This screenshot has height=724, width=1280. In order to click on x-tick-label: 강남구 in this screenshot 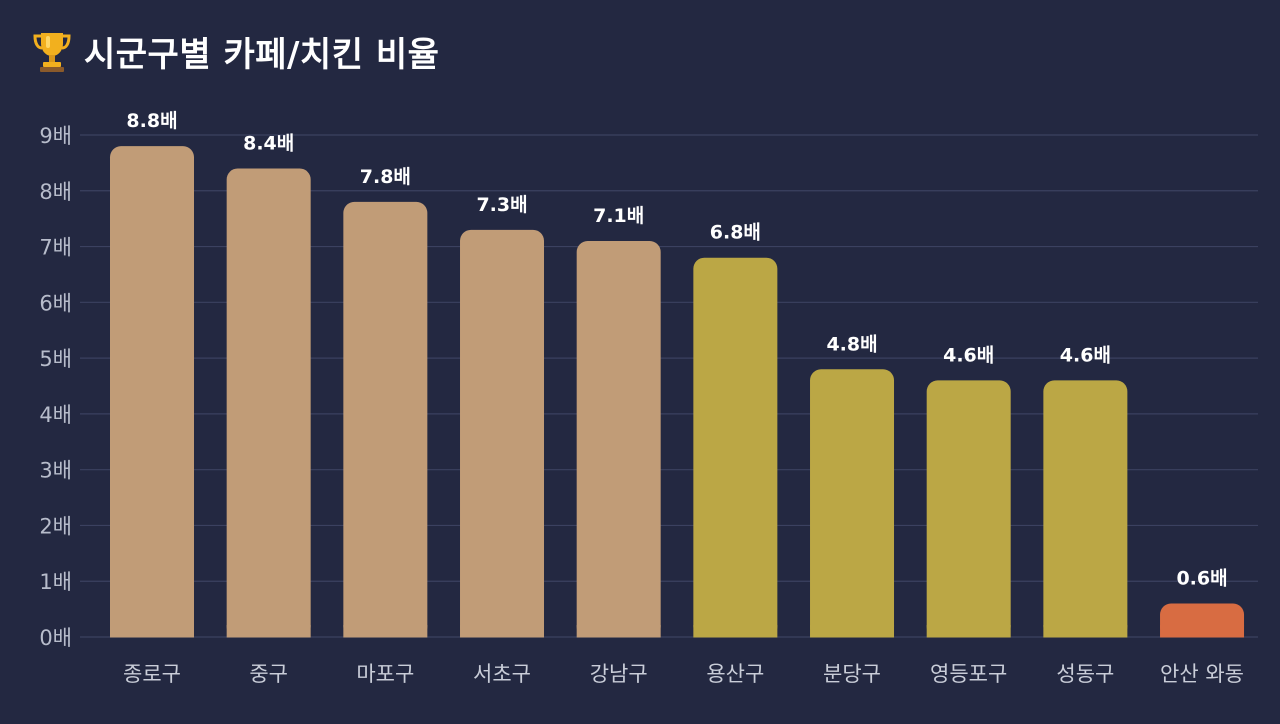, I will do `click(619, 674)`.